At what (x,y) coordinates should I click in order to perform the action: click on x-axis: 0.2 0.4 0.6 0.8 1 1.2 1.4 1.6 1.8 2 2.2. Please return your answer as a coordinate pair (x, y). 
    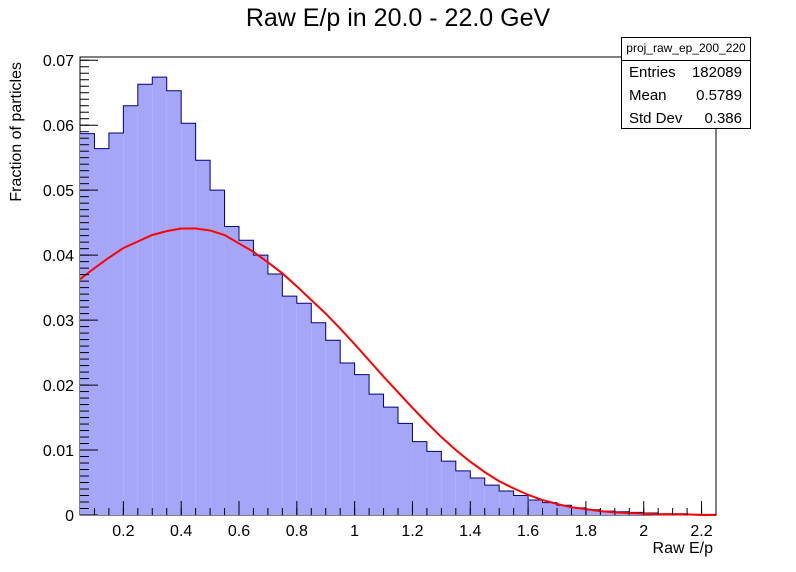
    Looking at the image, I should click on (405, 520).